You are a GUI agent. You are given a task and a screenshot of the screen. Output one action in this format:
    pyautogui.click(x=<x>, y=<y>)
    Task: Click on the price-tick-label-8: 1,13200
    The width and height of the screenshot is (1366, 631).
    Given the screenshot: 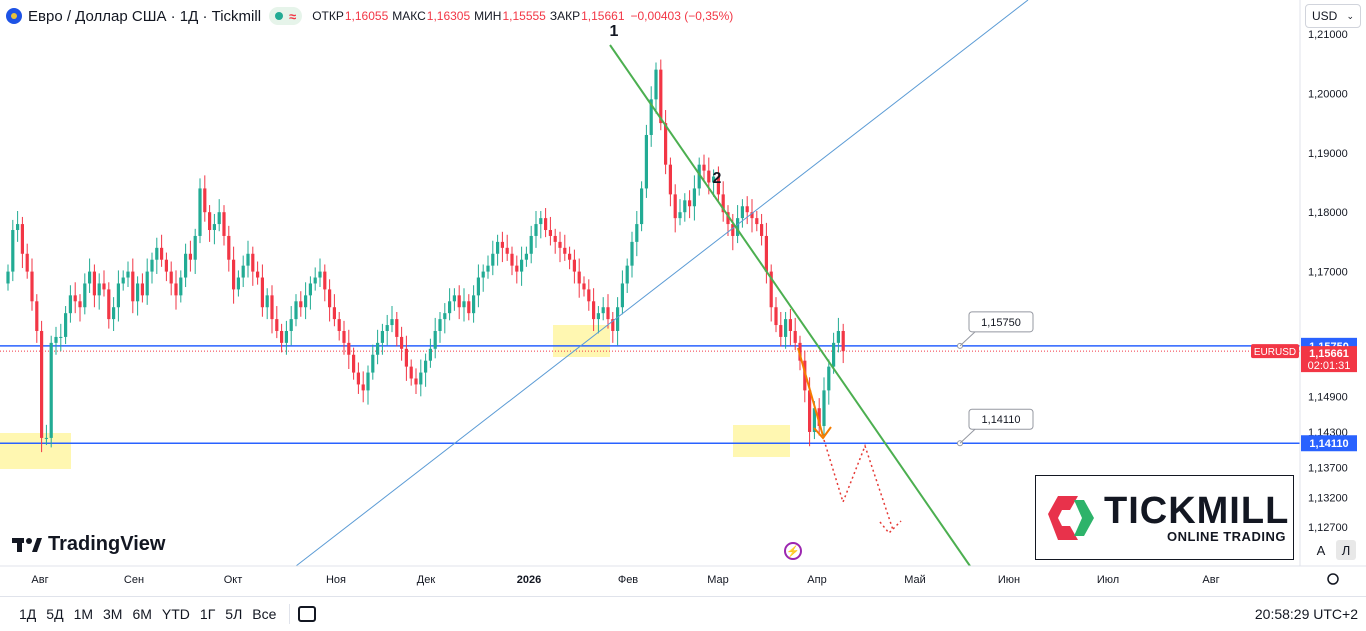 What is the action you would take?
    pyautogui.click(x=1328, y=498)
    